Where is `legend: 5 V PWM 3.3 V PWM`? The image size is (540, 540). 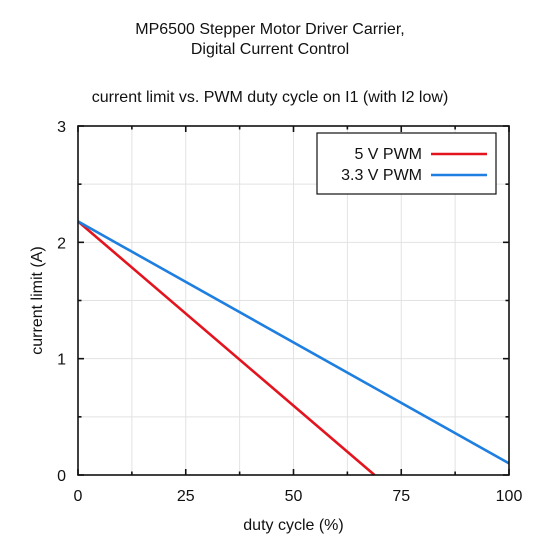
legend: 5 V PWM 3.3 V PWM is located at coordinates (406, 163).